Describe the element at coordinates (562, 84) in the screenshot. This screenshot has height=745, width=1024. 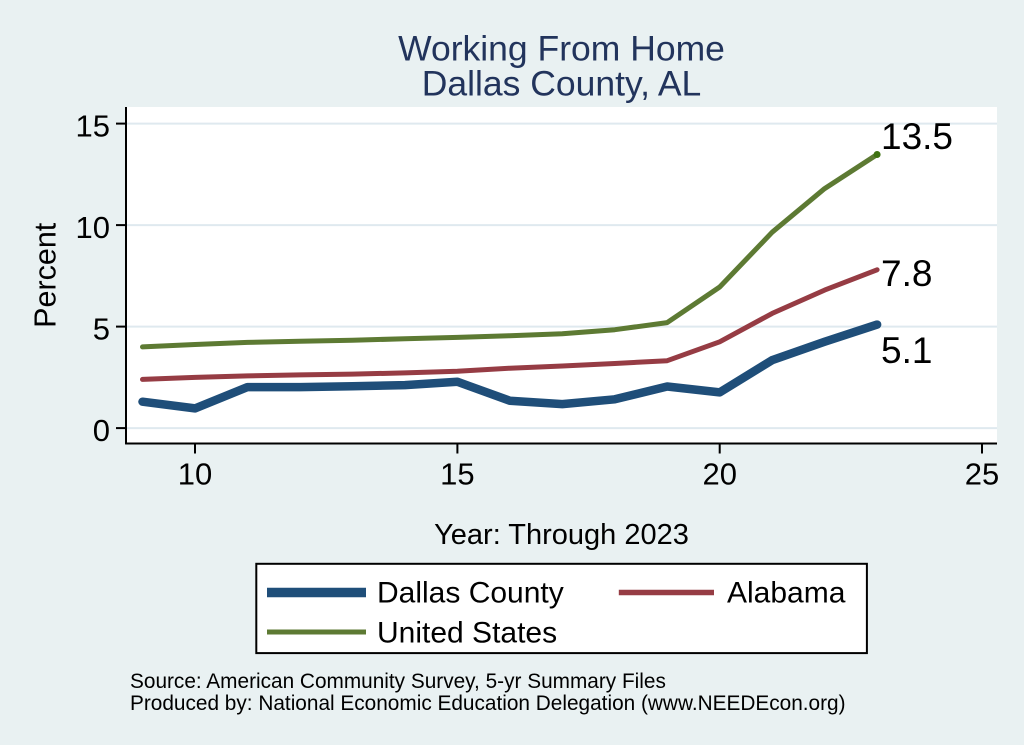
I see `svg-text: Dallas County, AL` at that location.